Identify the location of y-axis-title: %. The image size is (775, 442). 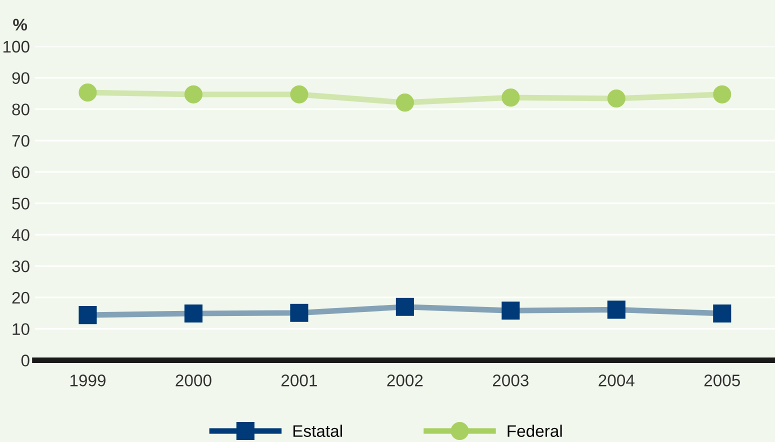
(20, 24).